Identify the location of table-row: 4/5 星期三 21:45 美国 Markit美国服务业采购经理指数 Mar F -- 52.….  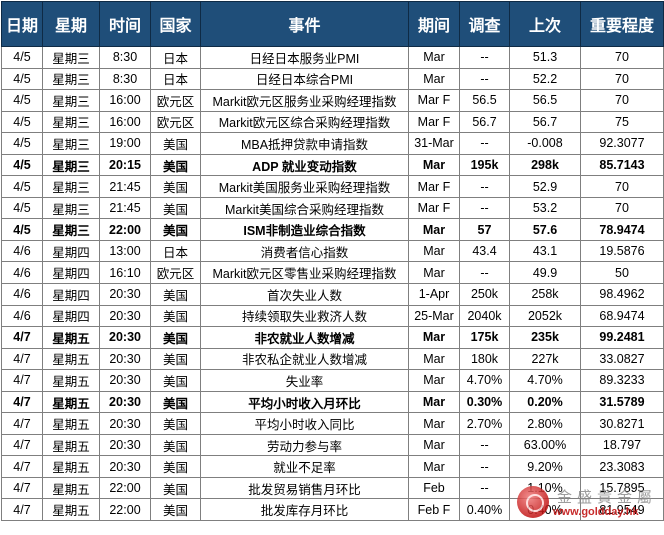
(332, 186).